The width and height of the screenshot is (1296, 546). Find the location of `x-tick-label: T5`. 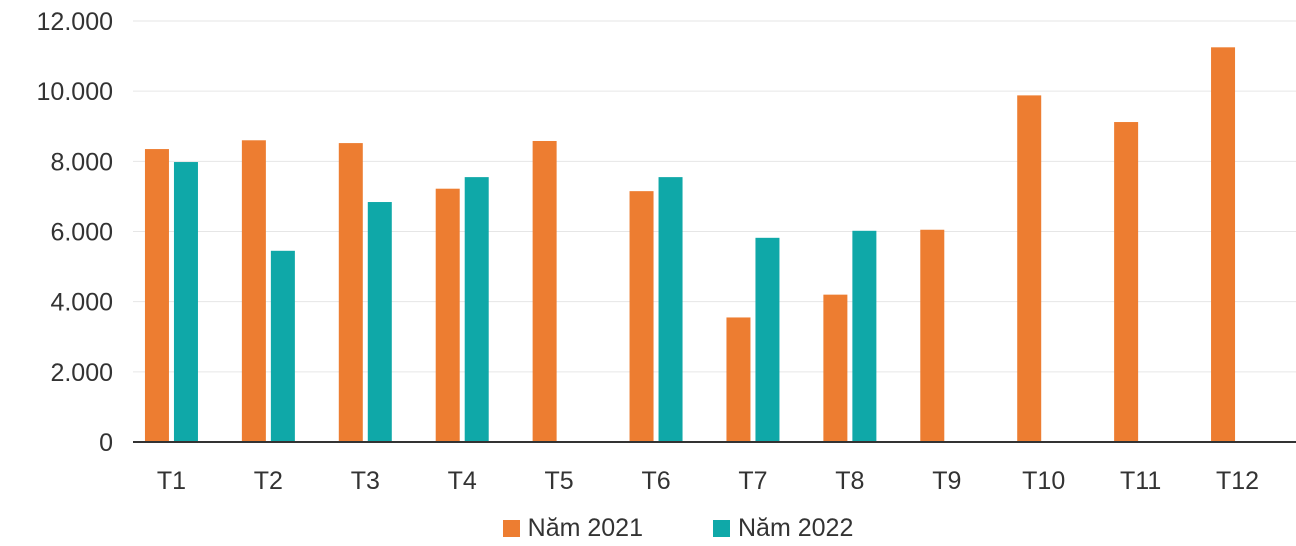

x-tick-label: T5 is located at coordinates (559, 481).